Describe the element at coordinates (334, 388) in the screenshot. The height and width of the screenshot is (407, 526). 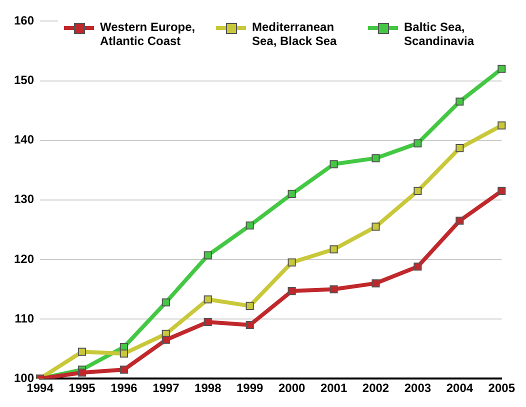
I see `x-tick-label: 2001` at that location.